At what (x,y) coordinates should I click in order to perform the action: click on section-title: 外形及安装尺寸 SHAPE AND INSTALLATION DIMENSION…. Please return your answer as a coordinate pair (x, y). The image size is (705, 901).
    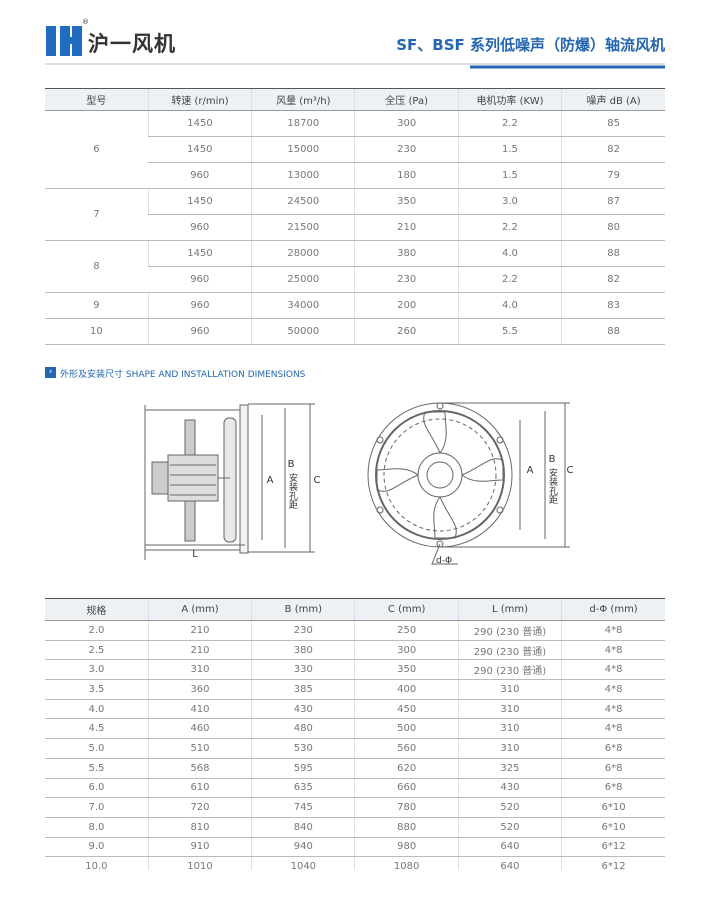
    Looking at the image, I should click on (183, 375).